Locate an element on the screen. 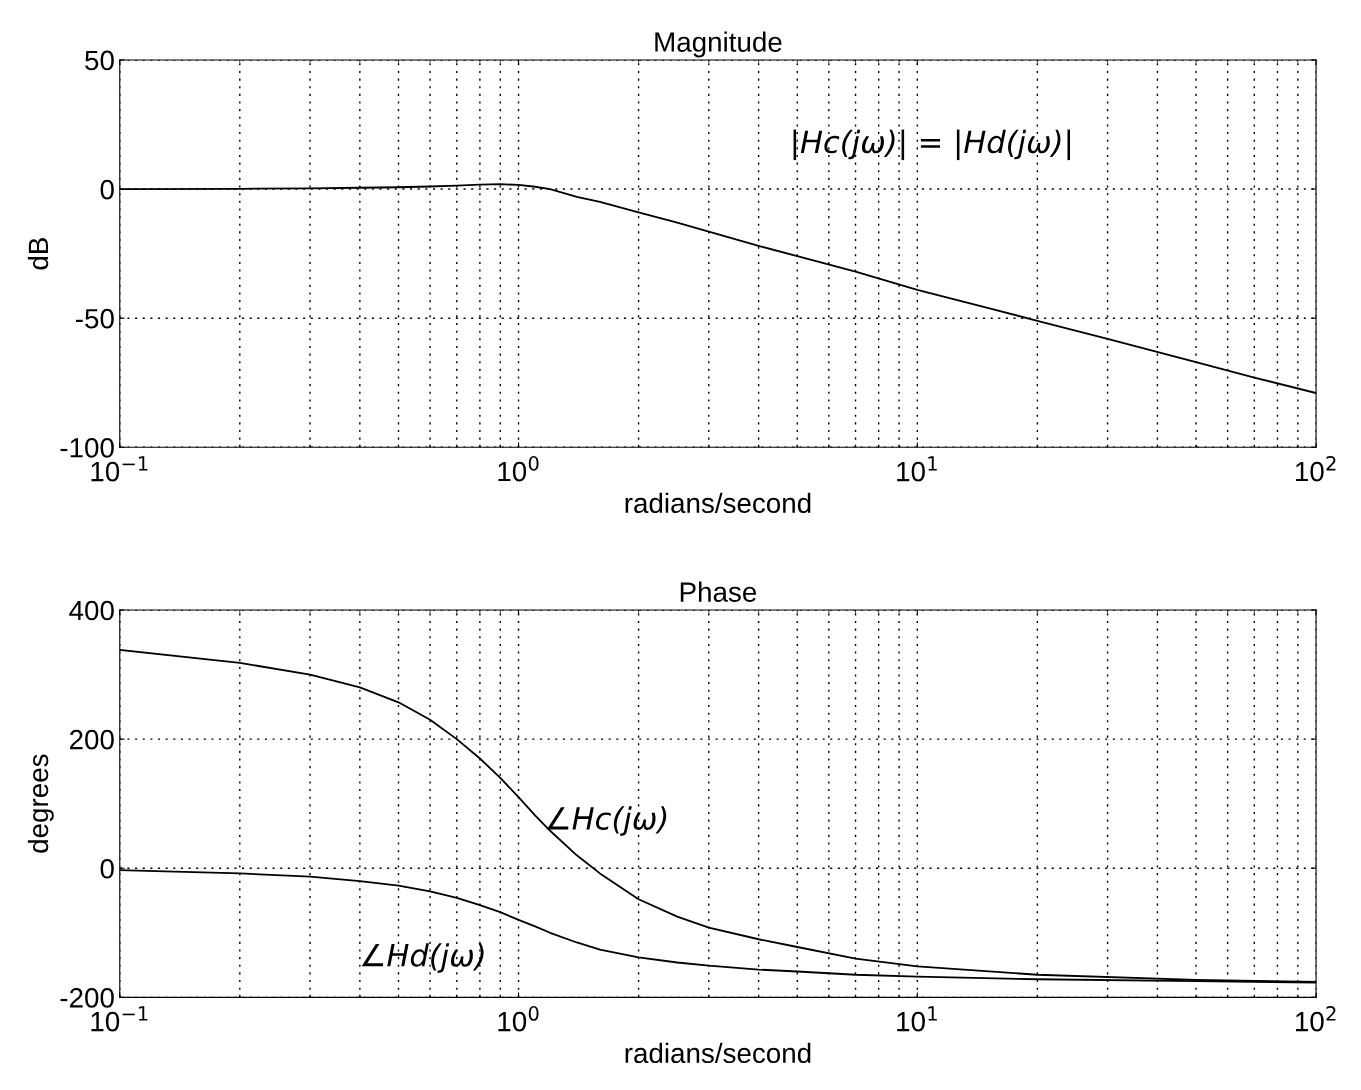 The width and height of the screenshot is (1361, 1090). annotation: |Hc(jω)| = |Hd(jω)| is located at coordinates (932, 145).